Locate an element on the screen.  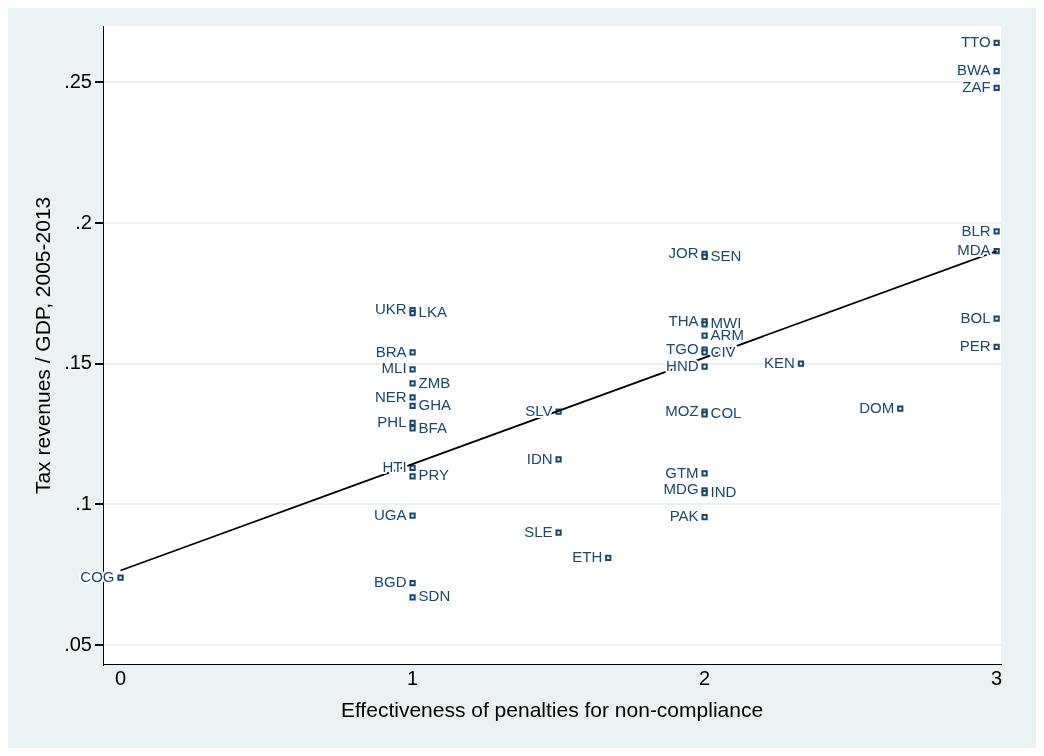
annotation: PHL is located at coordinates (392, 421).